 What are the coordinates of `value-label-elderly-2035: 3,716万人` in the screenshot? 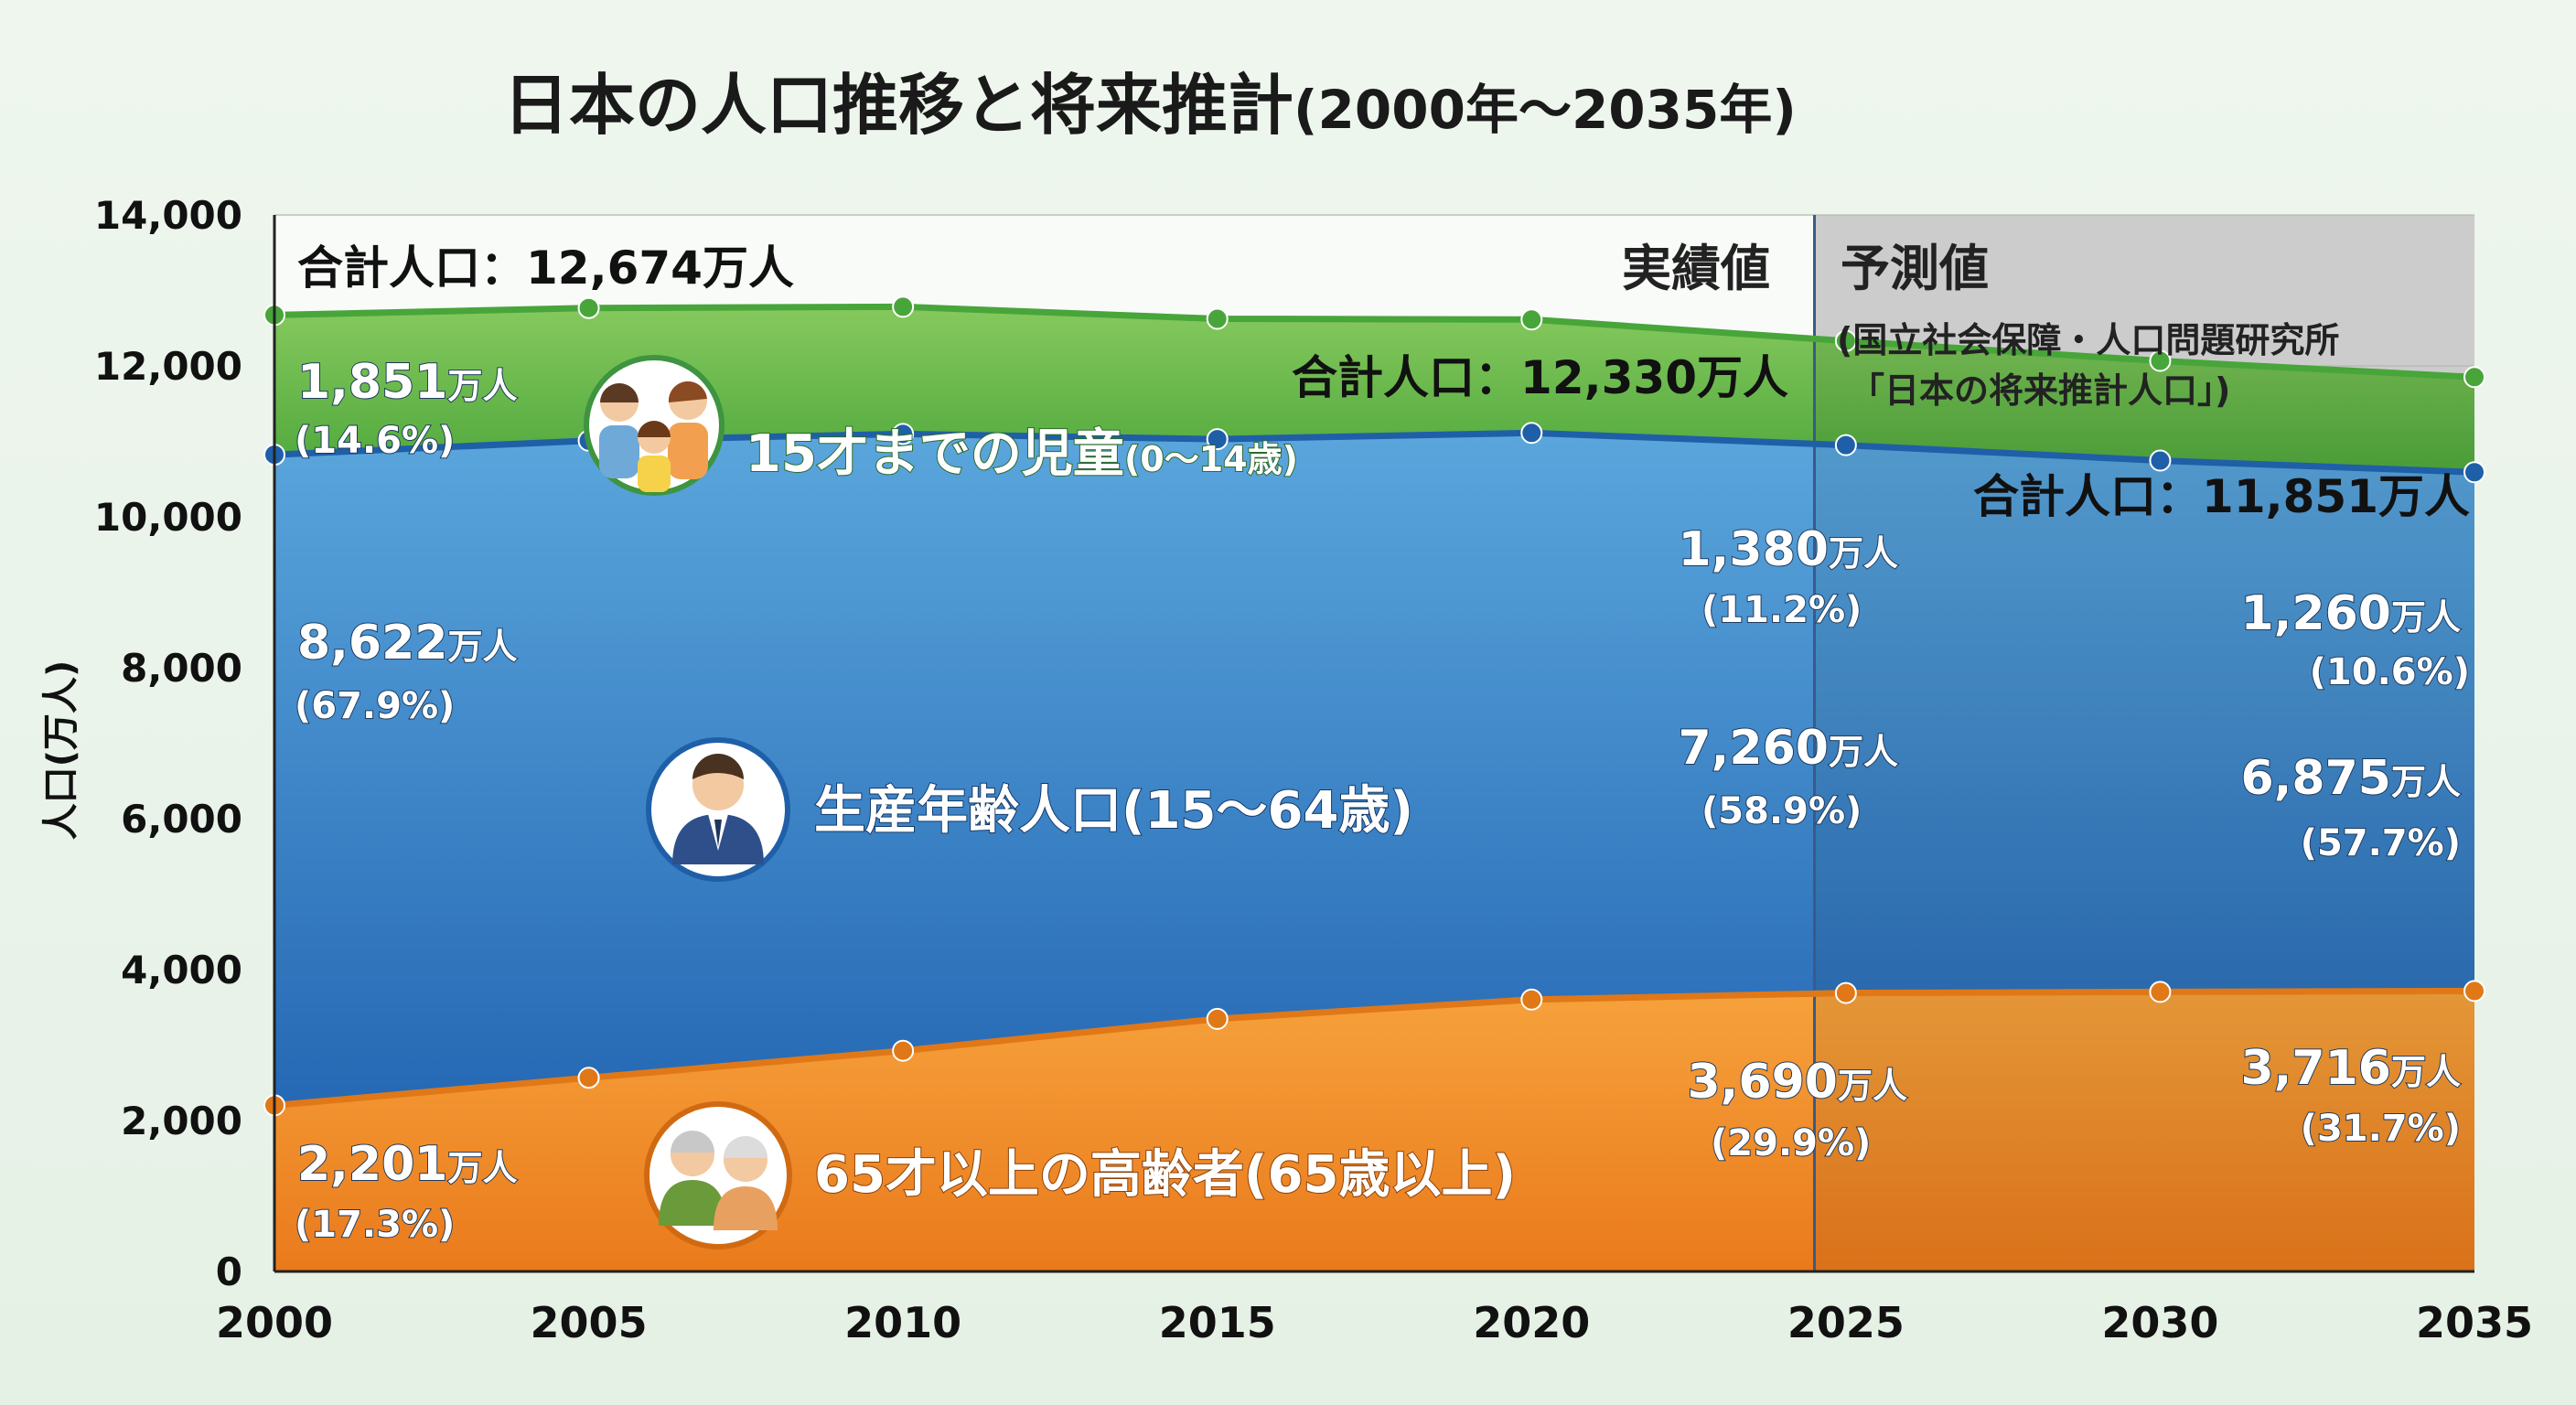 It's located at (2352, 1068).